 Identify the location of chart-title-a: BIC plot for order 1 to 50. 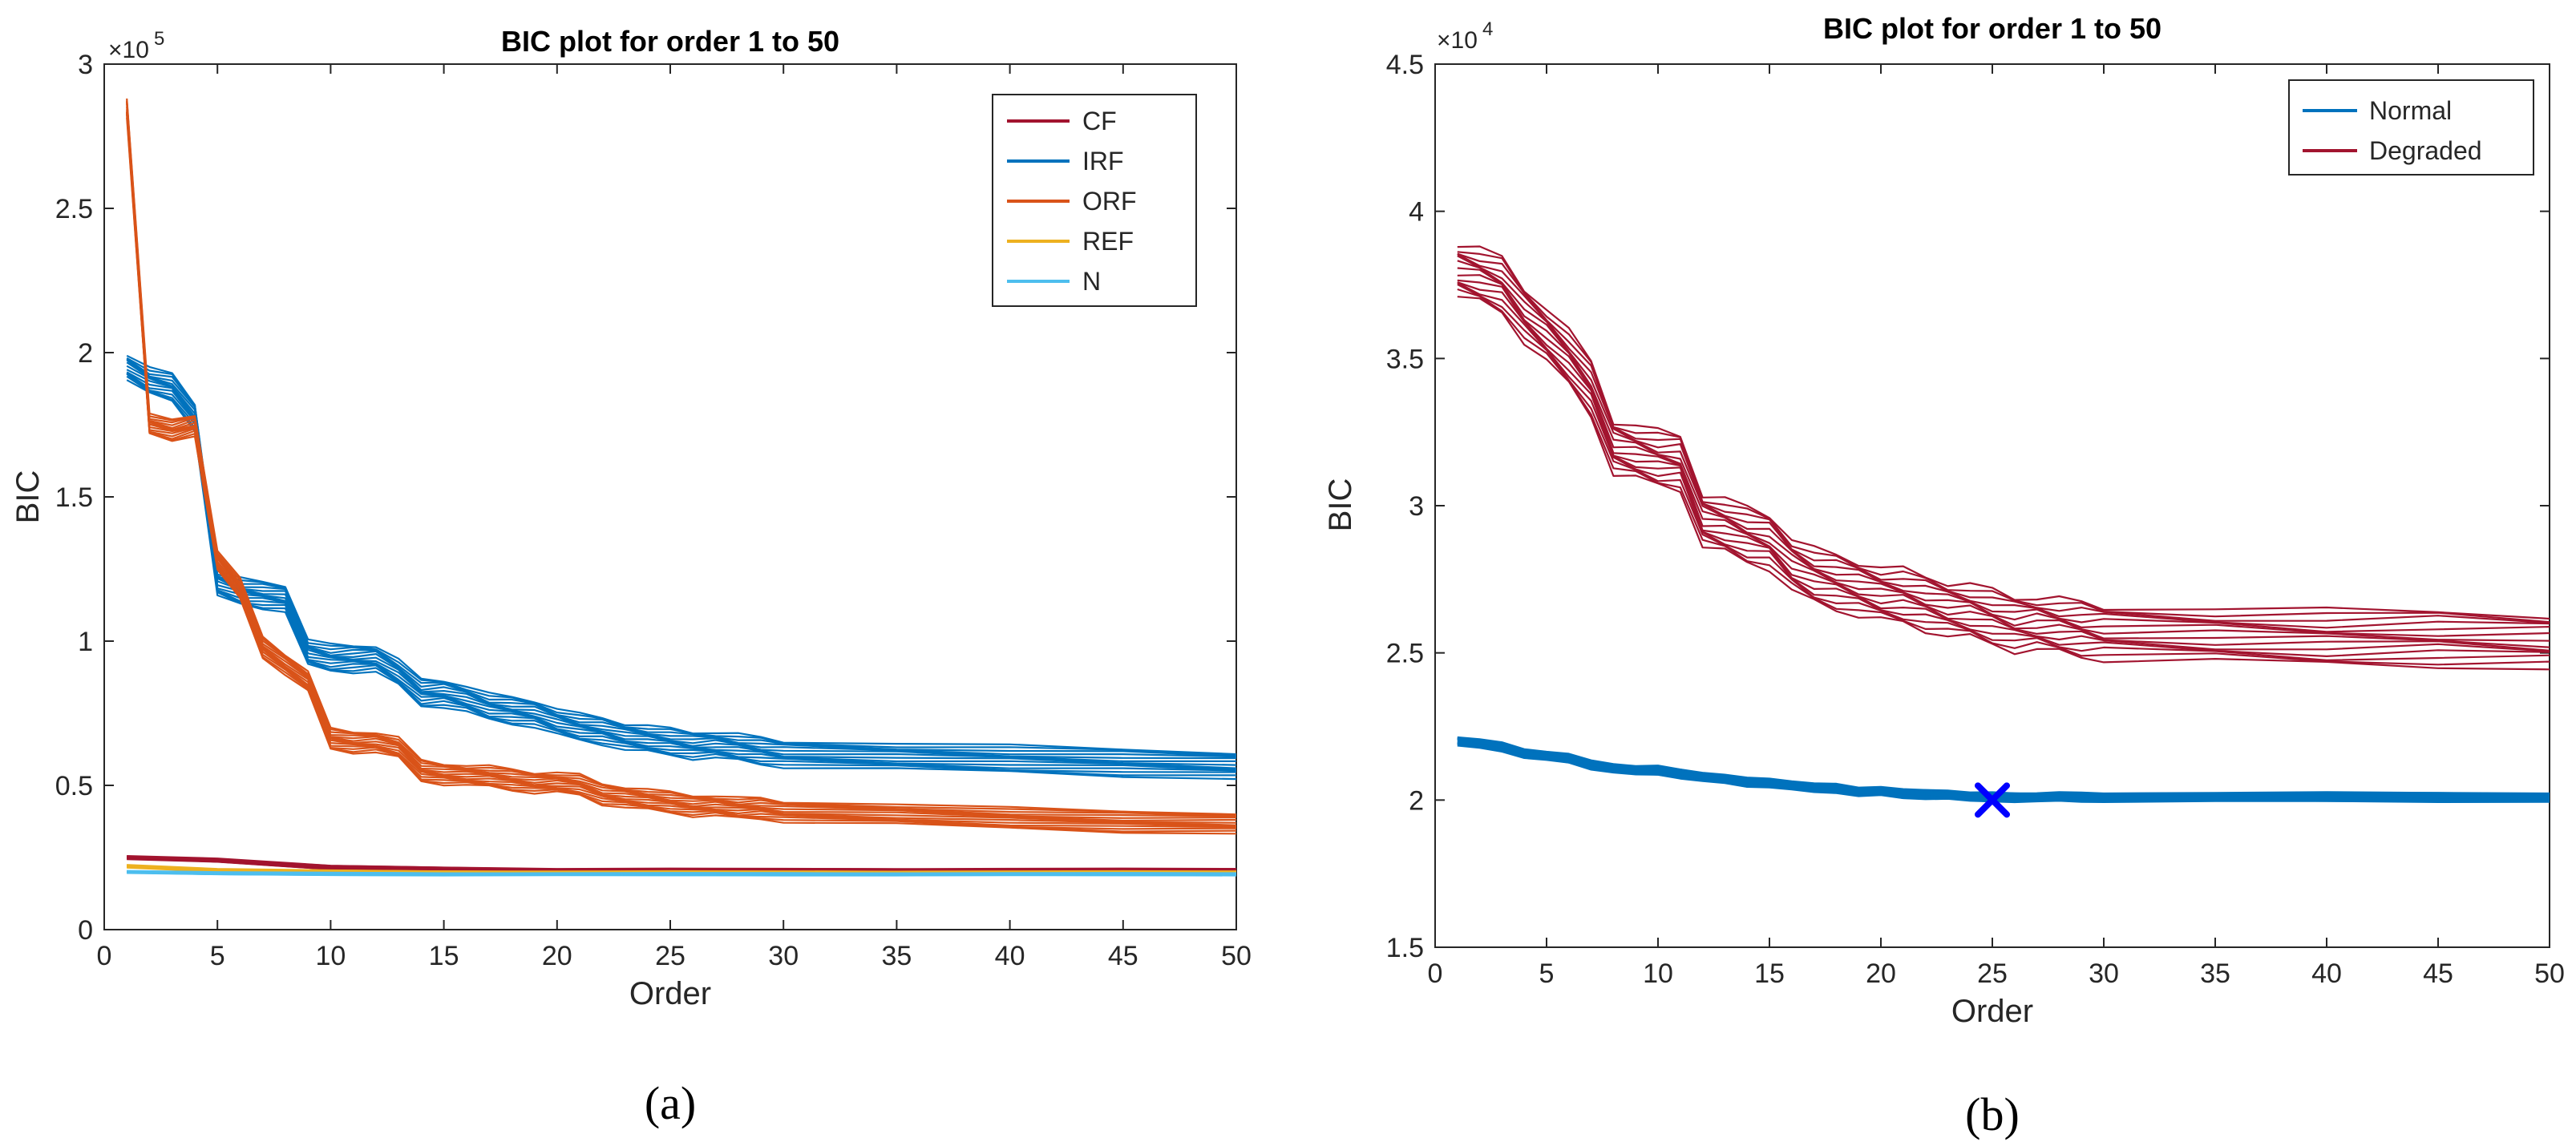
(670, 41).